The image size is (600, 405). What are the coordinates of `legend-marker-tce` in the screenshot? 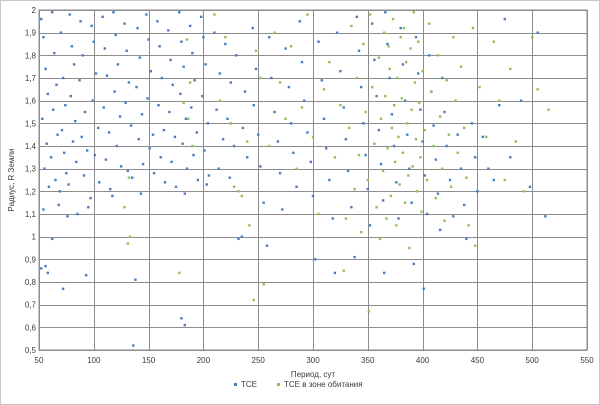 It's located at (235, 384).